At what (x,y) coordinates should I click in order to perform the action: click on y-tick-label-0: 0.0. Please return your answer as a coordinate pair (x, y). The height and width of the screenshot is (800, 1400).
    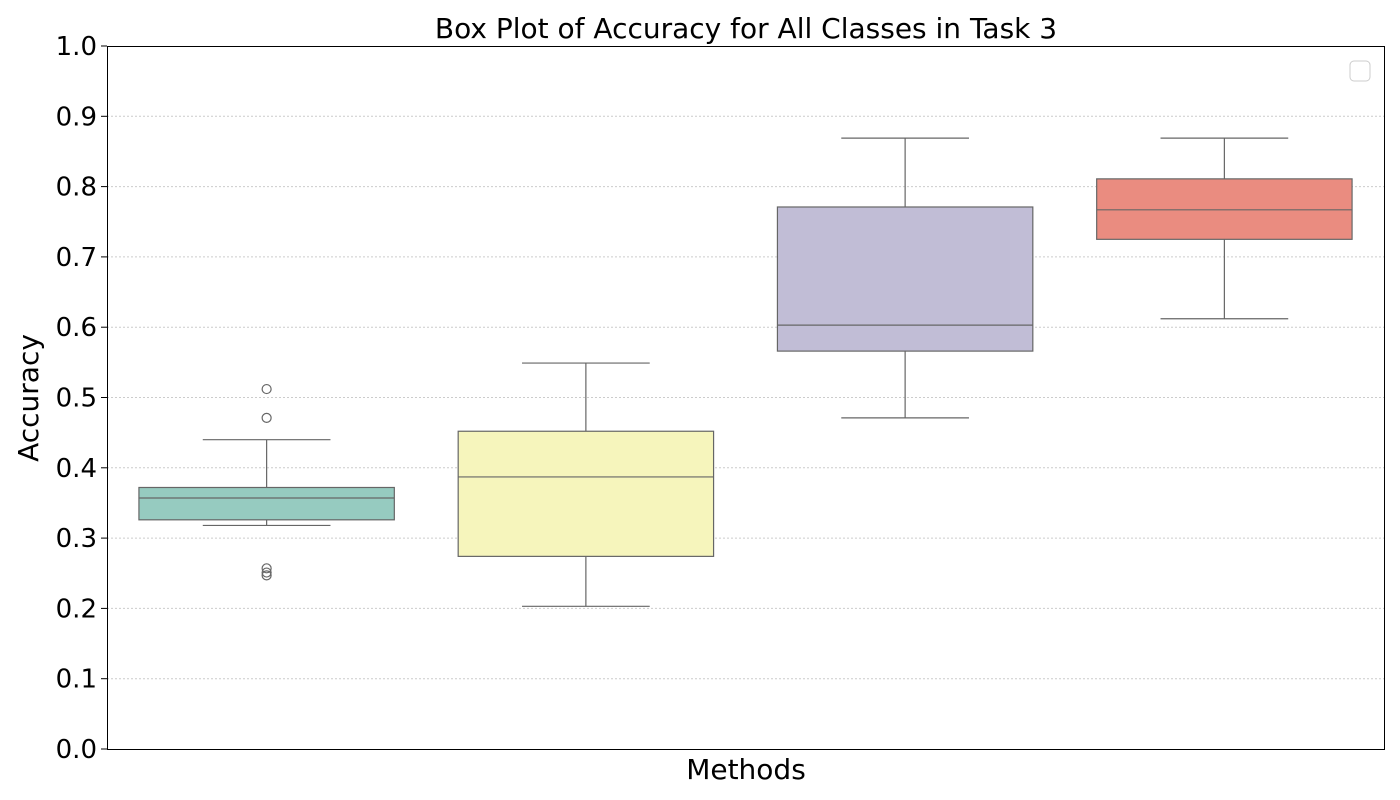
    Looking at the image, I should click on (76, 750).